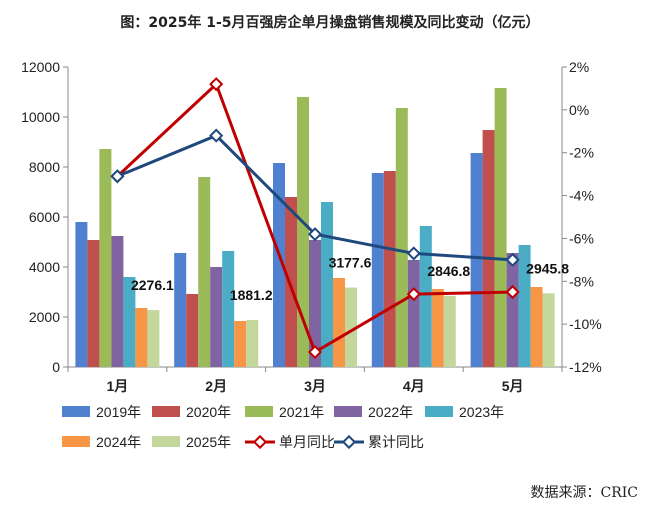 Image resolution: width=660 pixels, height=519 pixels. I want to click on left-tick-label: 2000, so click(44, 317).